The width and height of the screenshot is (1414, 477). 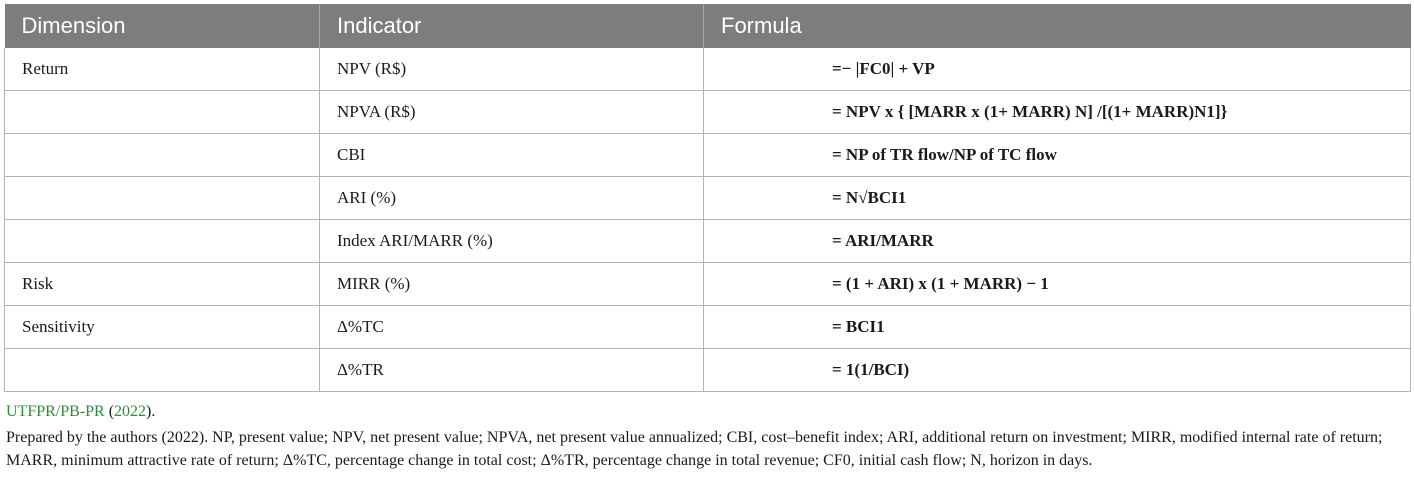 What do you see at coordinates (511, 241) in the screenshot?
I see `indicator-cell: Index ARI/MARR (%)` at bounding box center [511, 241].